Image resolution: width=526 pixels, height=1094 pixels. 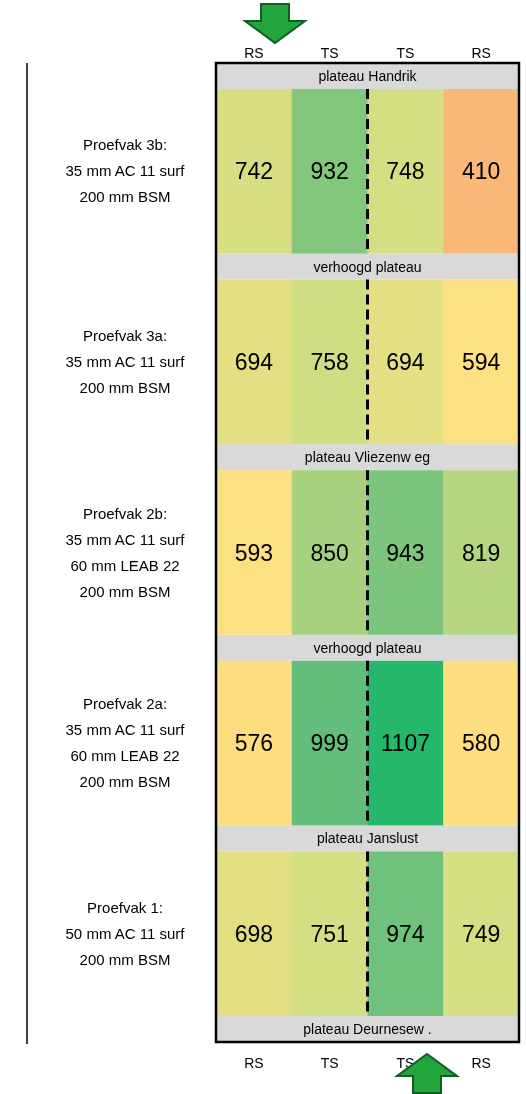 I want to click on annotation: plateau Handrik, so click(x=368, y=76).